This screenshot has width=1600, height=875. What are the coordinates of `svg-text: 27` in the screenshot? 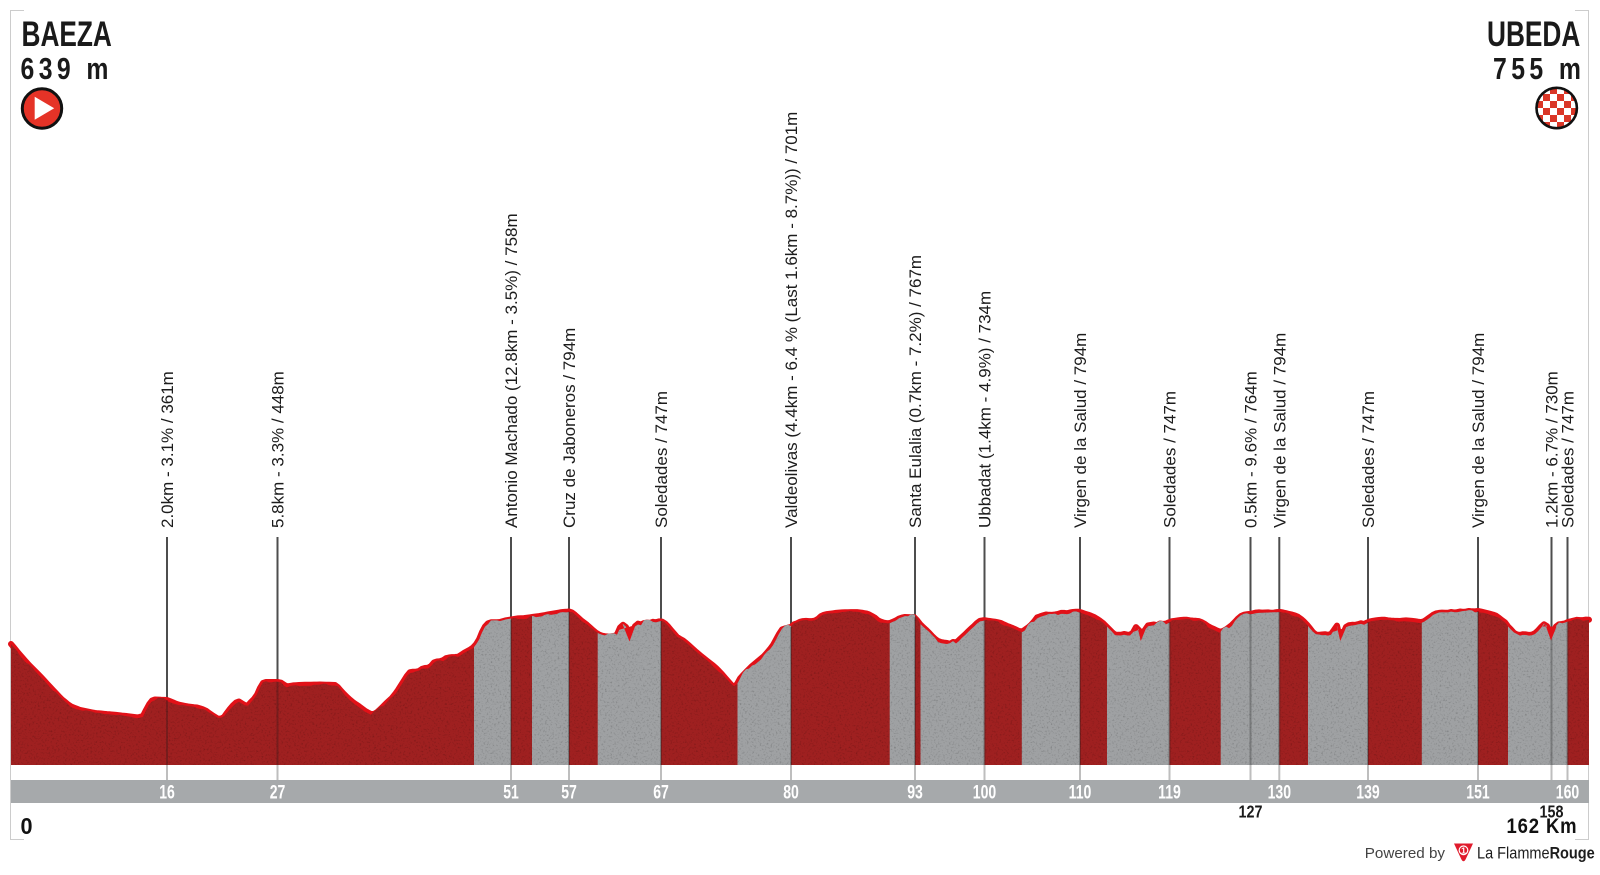 It's located at (278, 792).